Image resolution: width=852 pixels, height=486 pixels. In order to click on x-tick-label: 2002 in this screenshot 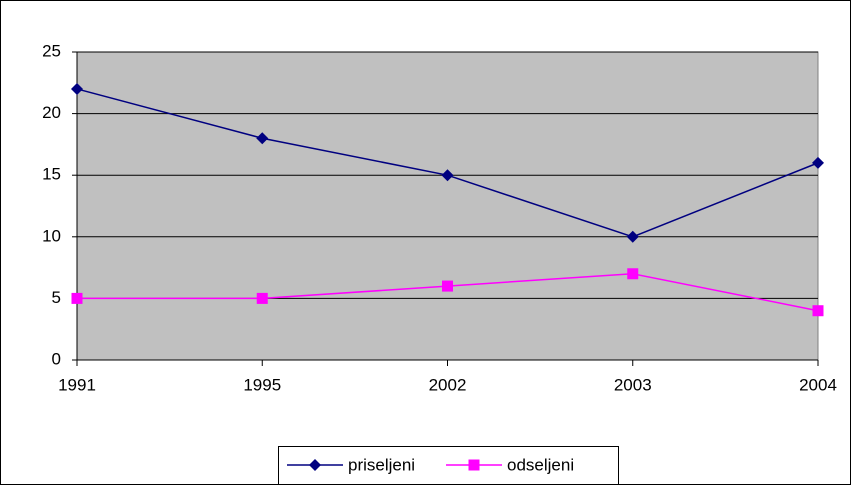, I will do `click(448, 384)`.